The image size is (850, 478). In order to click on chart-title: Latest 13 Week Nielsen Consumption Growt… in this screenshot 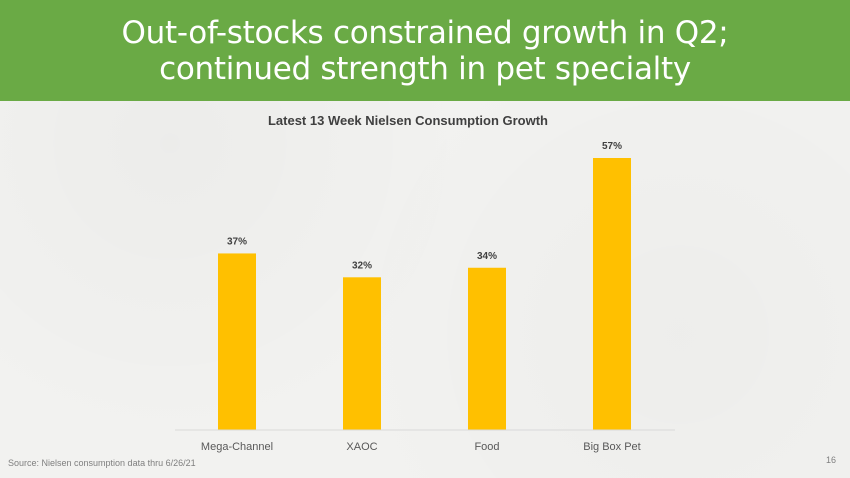, I will do `click(408, 120)`.